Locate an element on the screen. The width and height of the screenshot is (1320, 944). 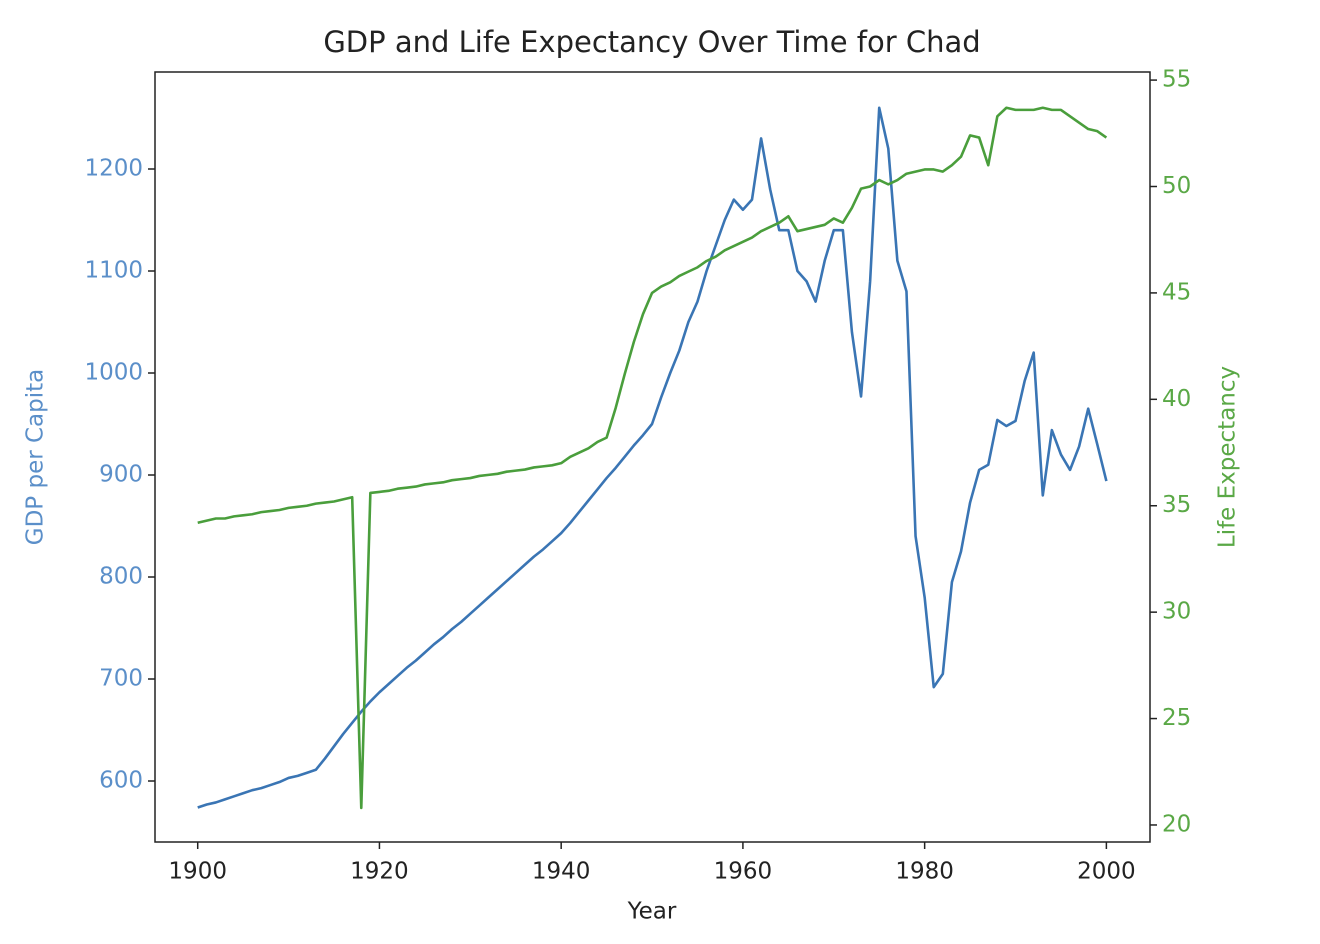
y2-axis-label: Life Expectancy is located at coordinates (1228, 457).